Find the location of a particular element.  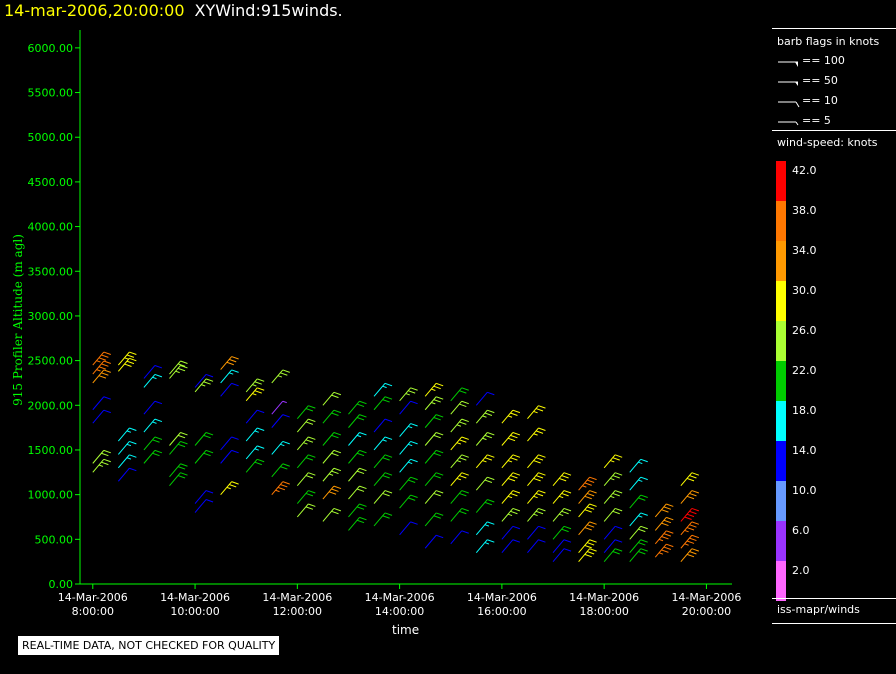

y-tick-label: 1000.00 is located at coordinates (51, 495).